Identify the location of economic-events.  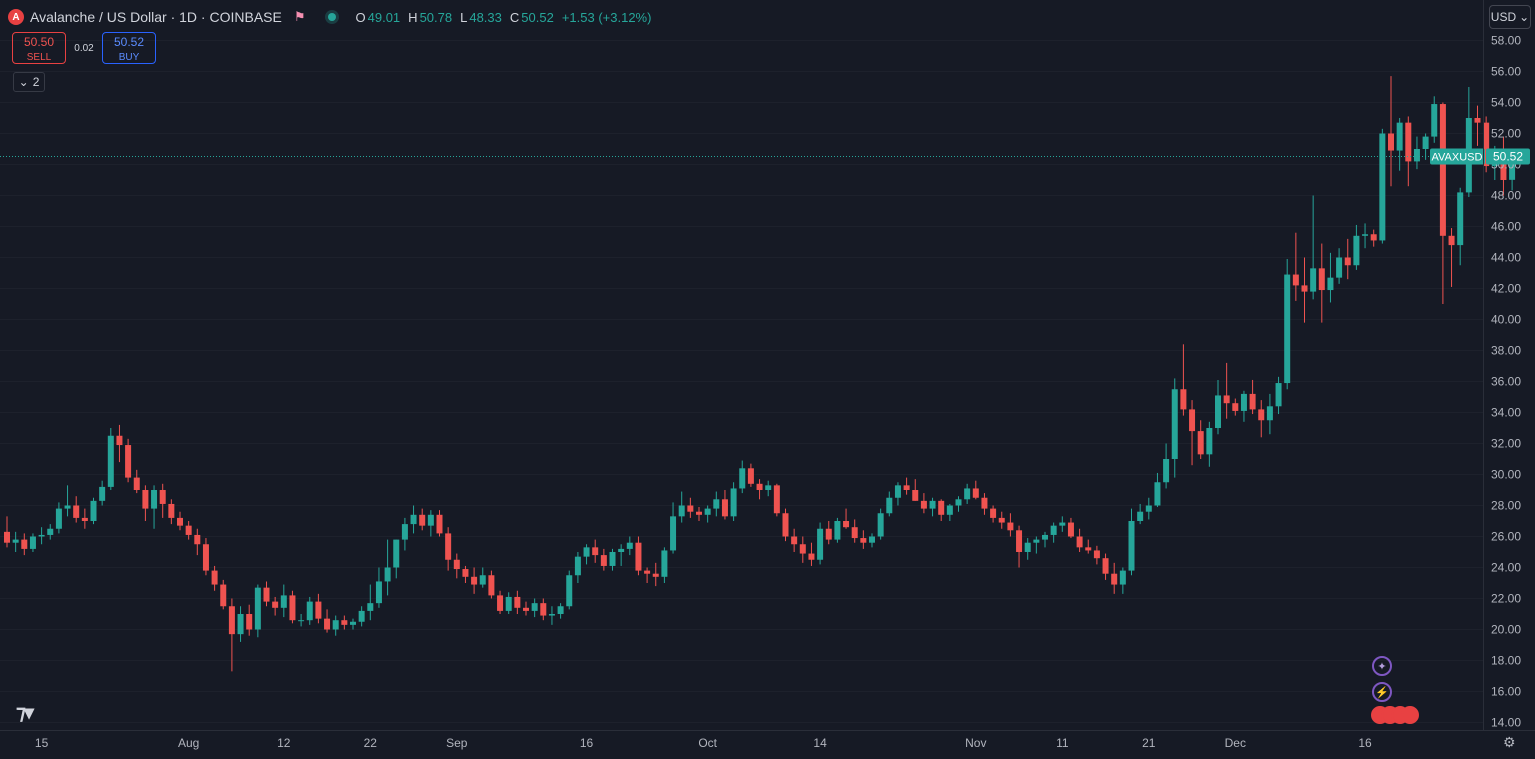
(1395, 715).